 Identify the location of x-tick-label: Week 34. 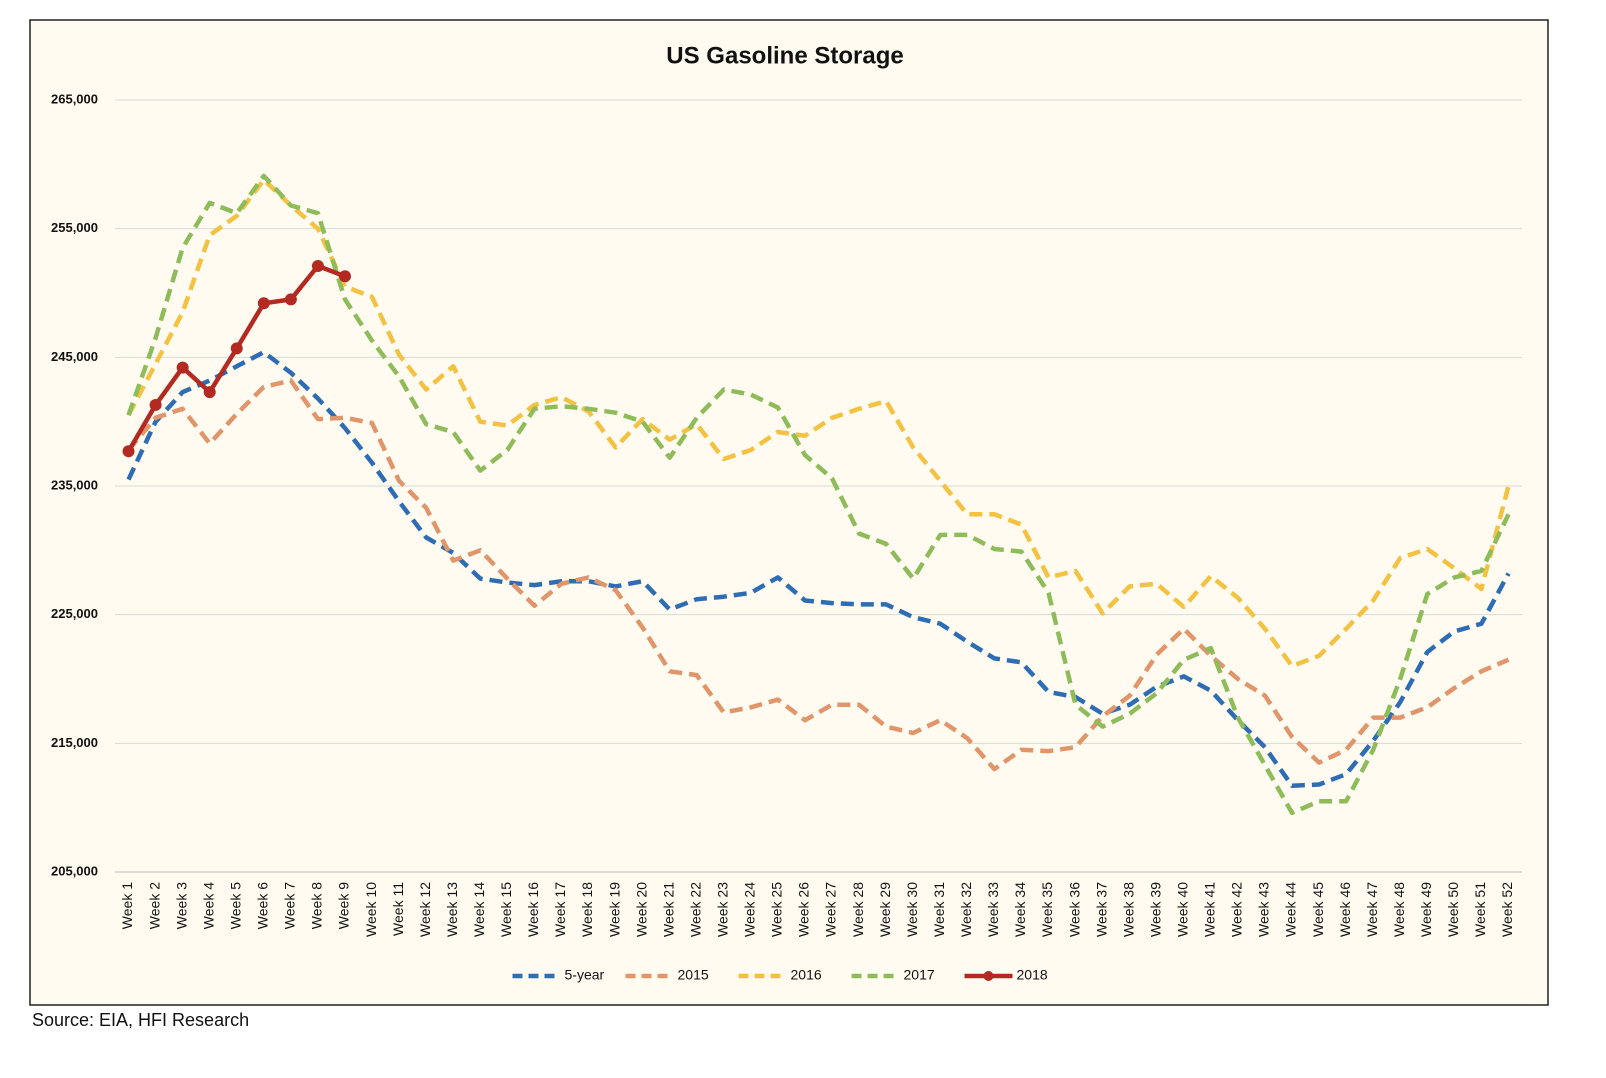
(1020, 909).